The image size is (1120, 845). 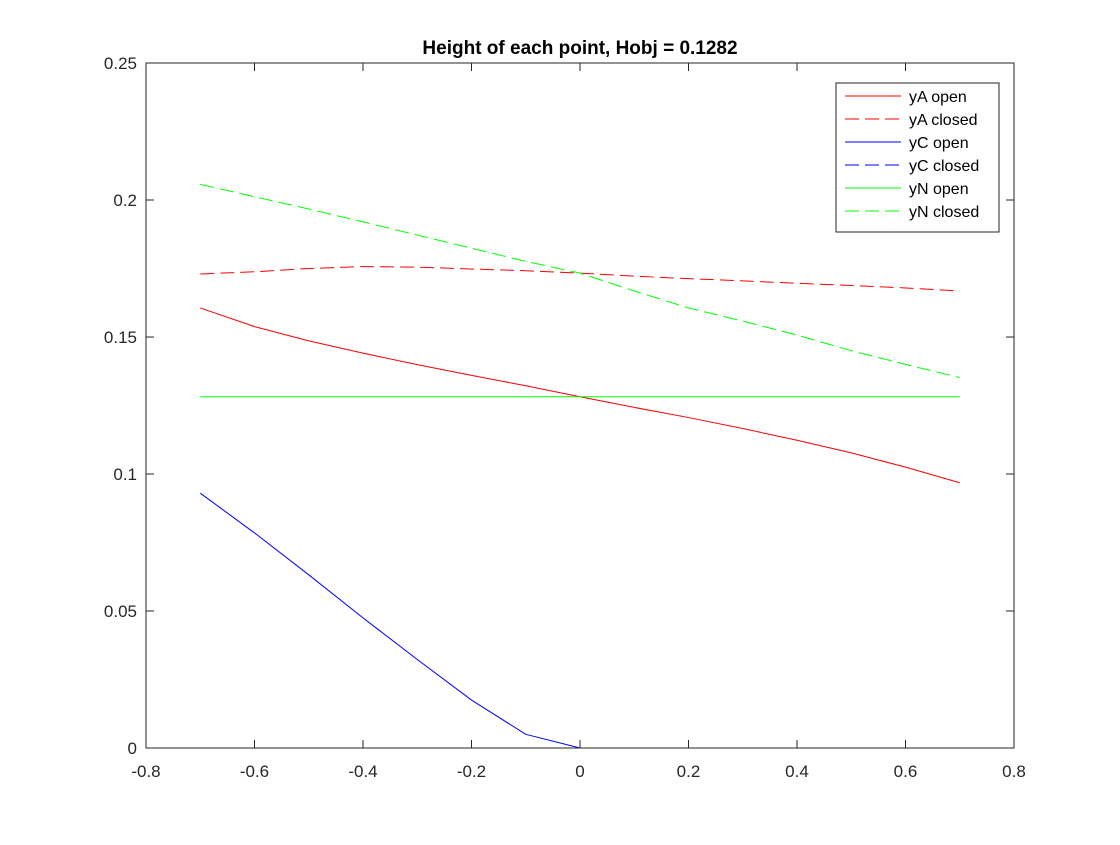 I want to click on x-tick-label: -0.4, so click(x=362, y=771).